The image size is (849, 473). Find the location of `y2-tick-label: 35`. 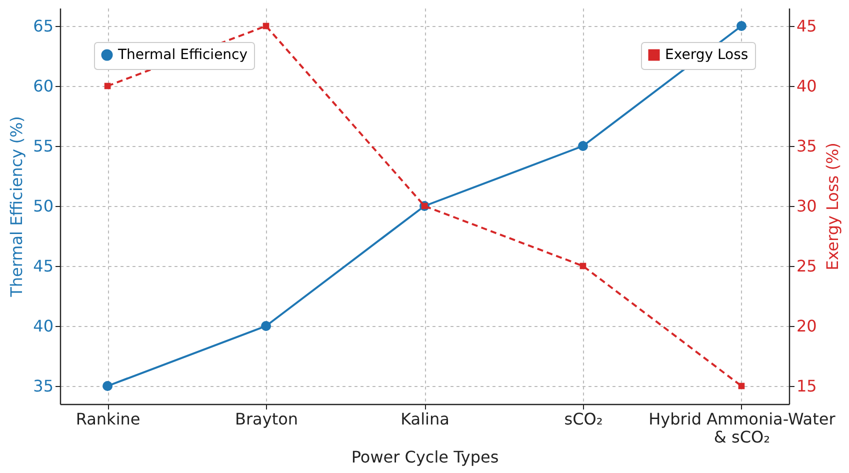

y2-tick-label: 35 is located at coordinates (806, 146).